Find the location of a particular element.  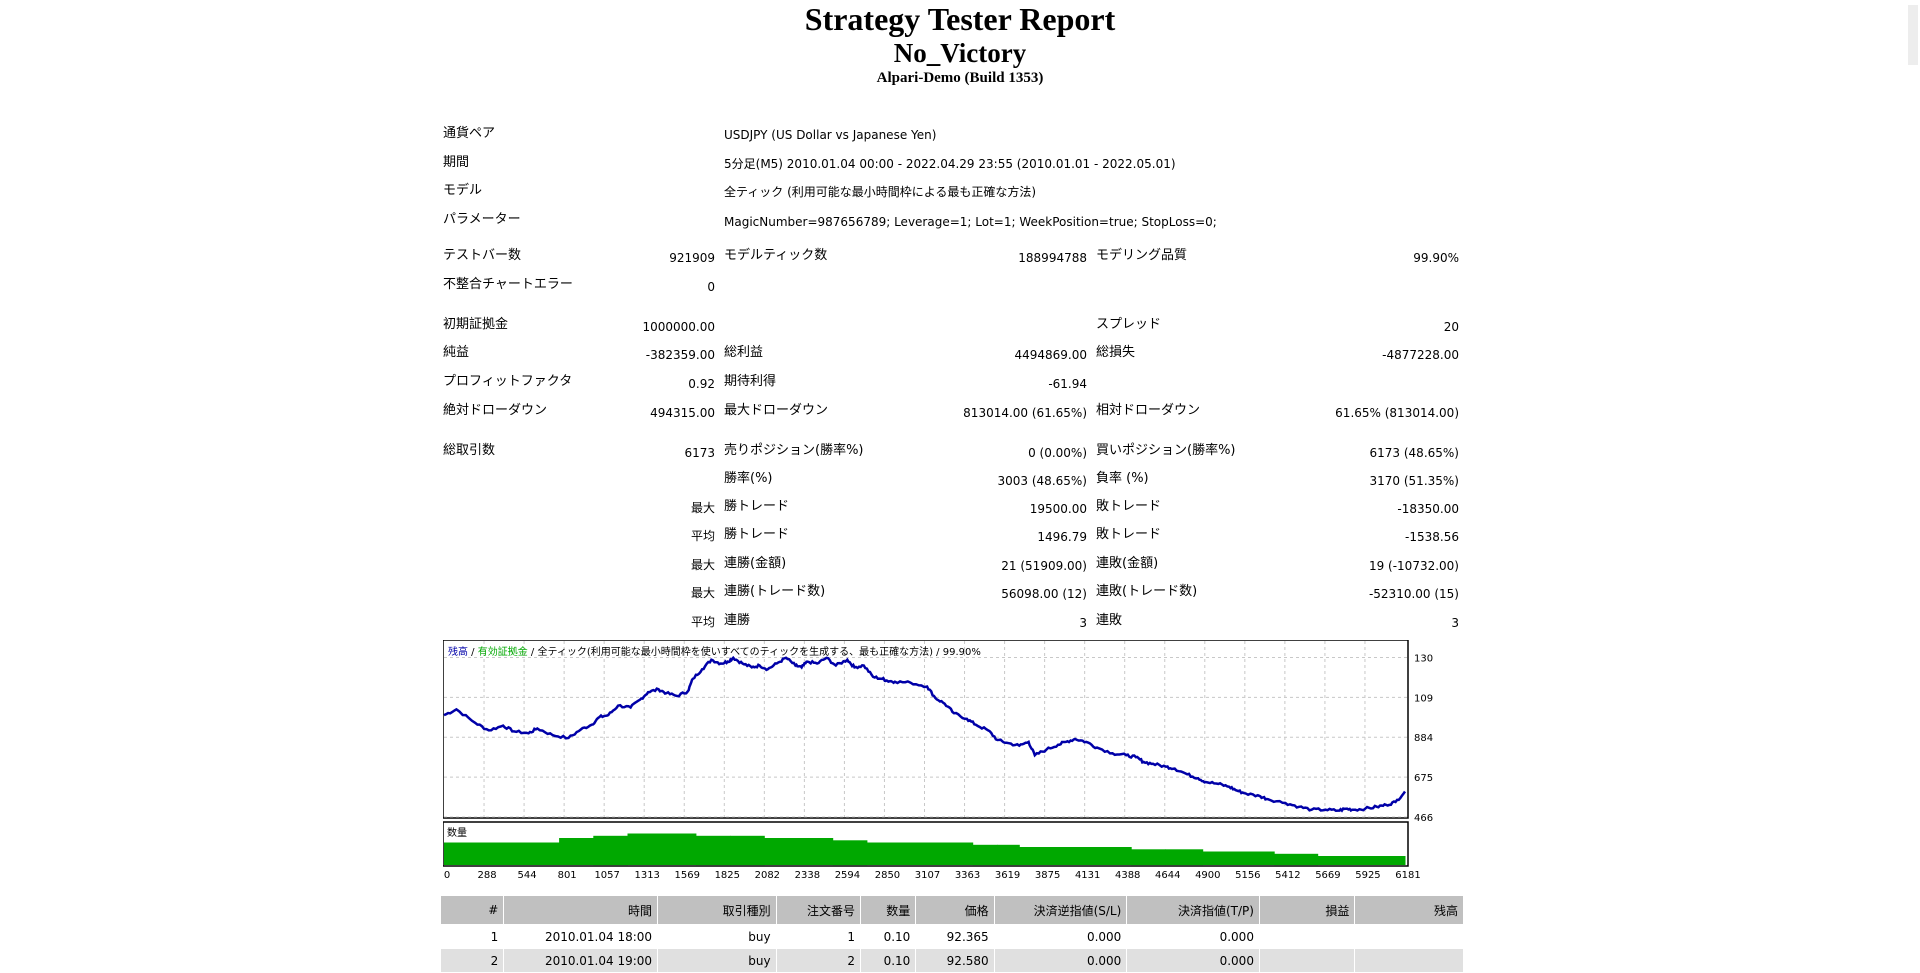

report-title: Strategy Tester Report is located at coordinates (960, 19).